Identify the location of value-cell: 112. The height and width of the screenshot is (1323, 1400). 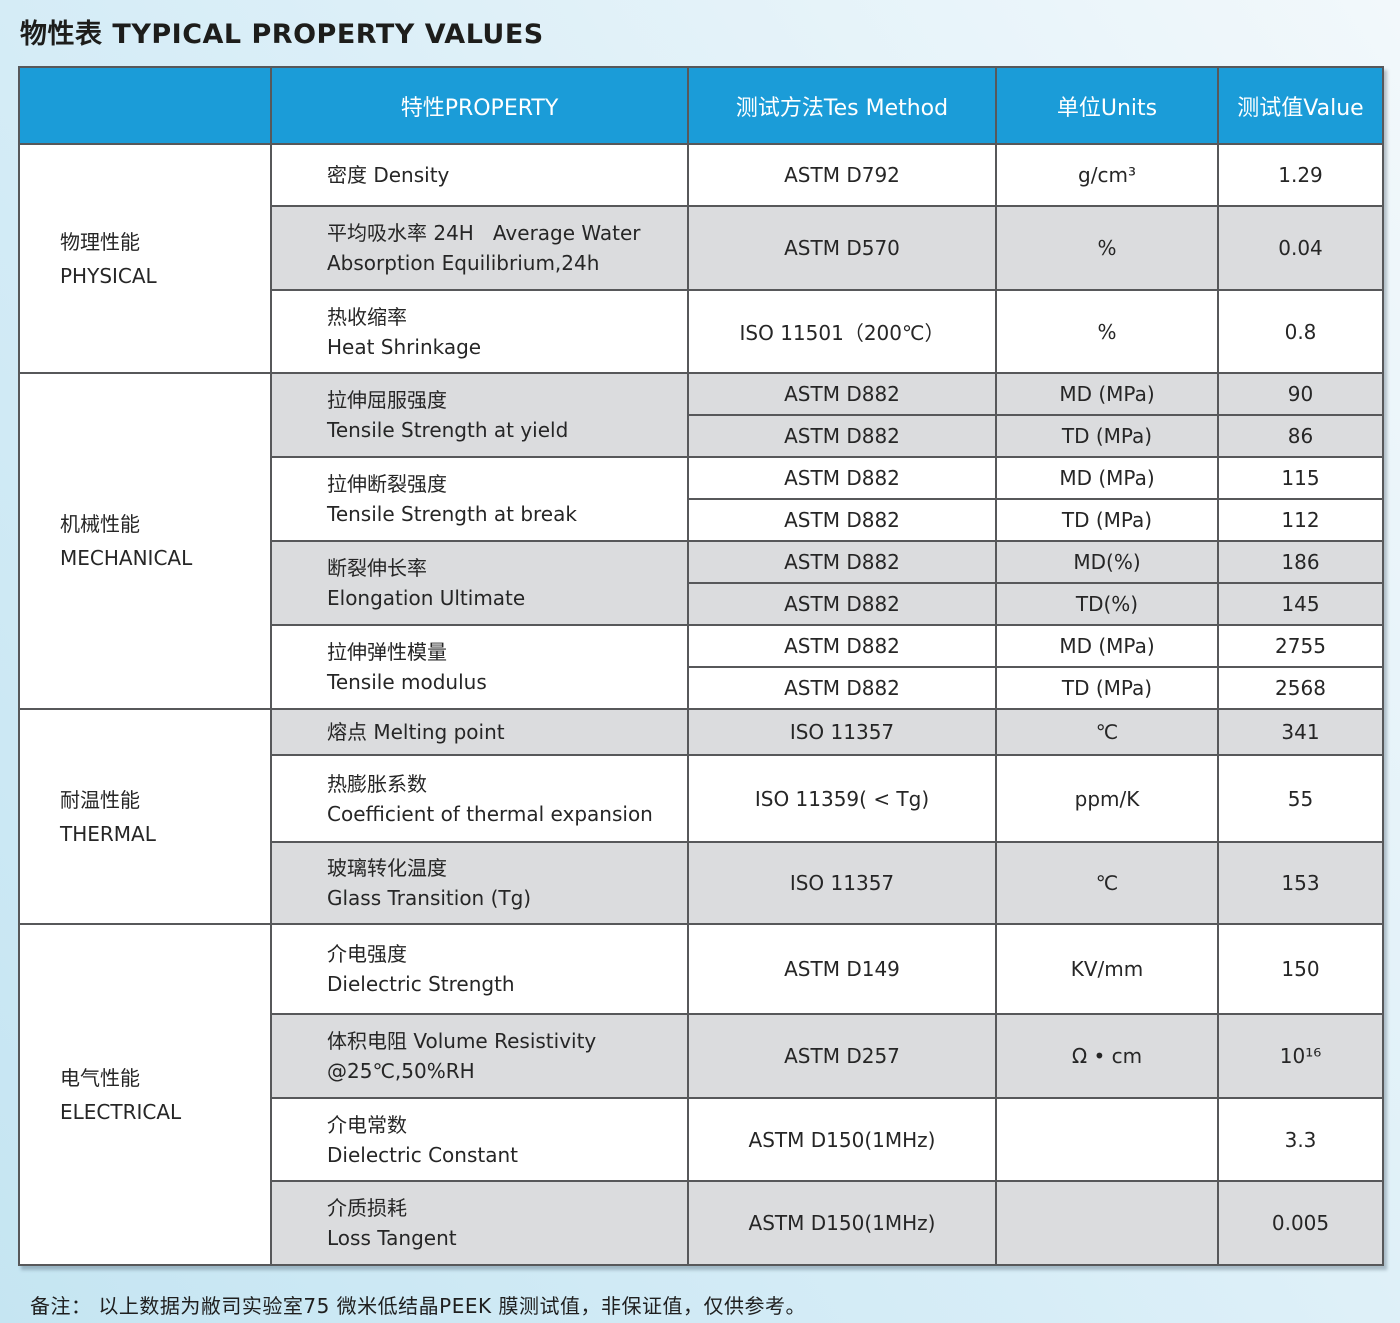
(1300, 520).